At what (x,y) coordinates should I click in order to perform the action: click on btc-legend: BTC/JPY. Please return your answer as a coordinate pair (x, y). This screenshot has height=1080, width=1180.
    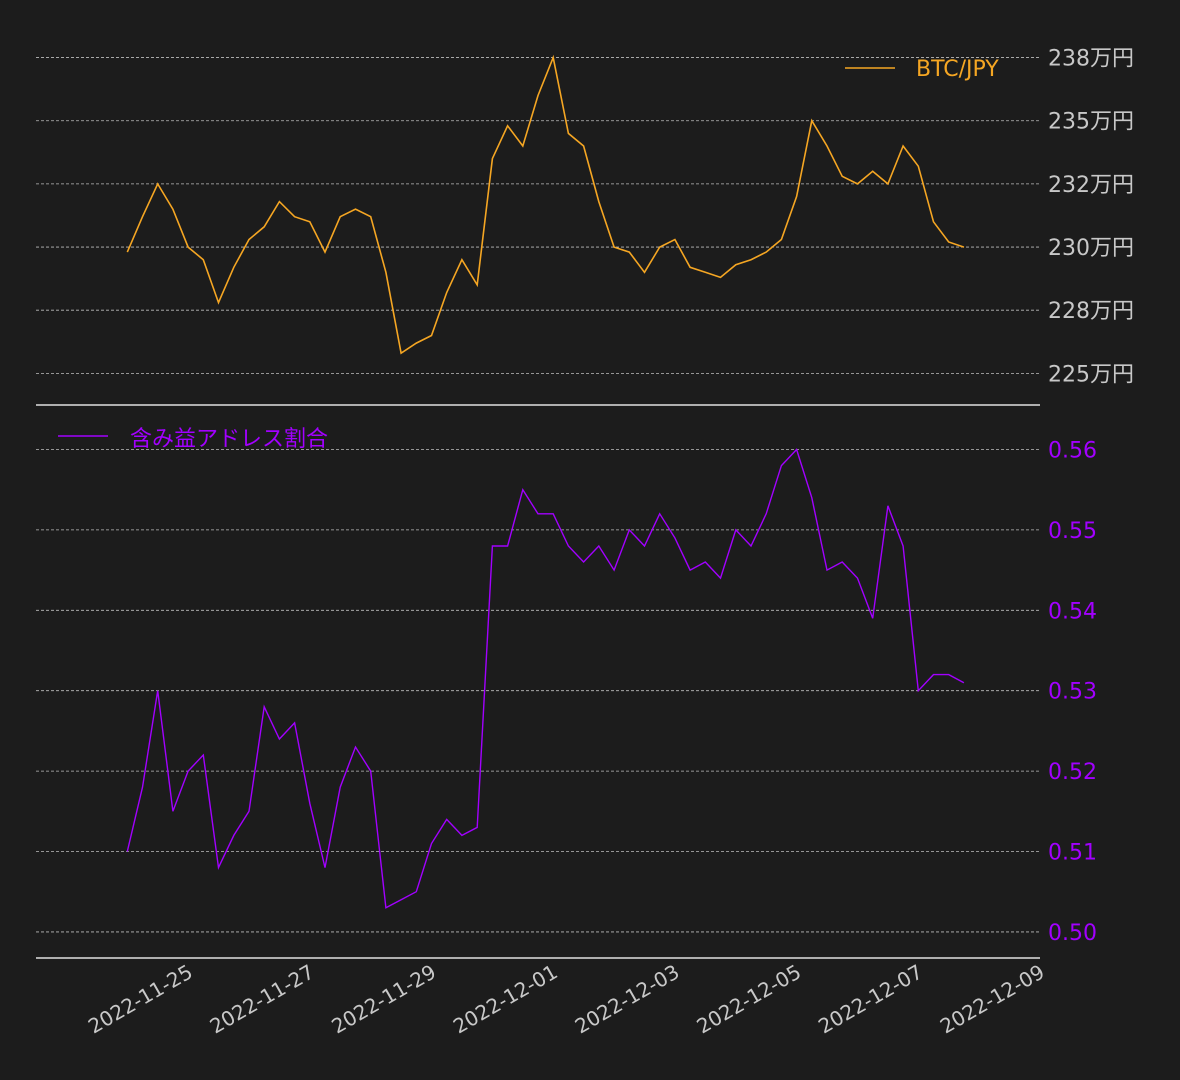
    Looking at the image, I should click on (922, 69).